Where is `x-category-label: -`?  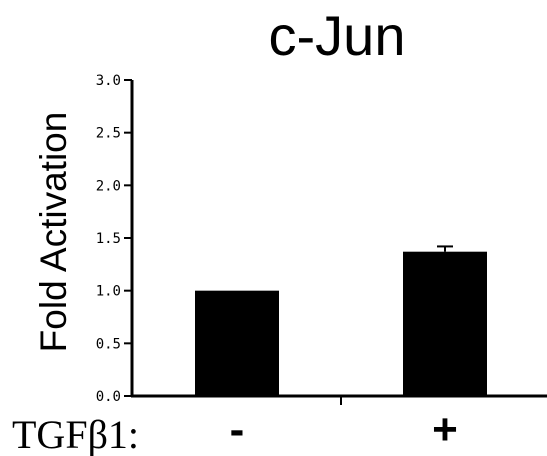
x-category-label: - is located at coordinates (237, 429).